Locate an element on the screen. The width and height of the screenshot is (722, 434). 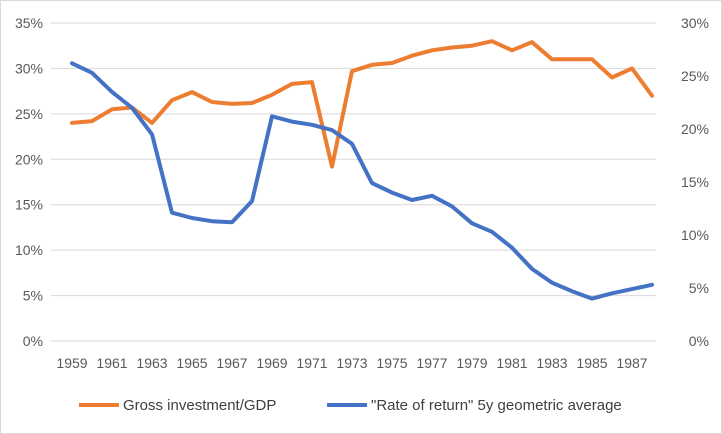
x-tick-label: 1961 is located at coordinates (111, 363).